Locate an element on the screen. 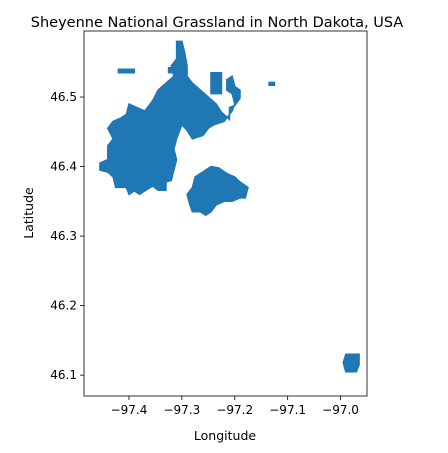 This screenshot has width=448, height=453. y-axis-label: Latitude is located at coordinates (28, 213).